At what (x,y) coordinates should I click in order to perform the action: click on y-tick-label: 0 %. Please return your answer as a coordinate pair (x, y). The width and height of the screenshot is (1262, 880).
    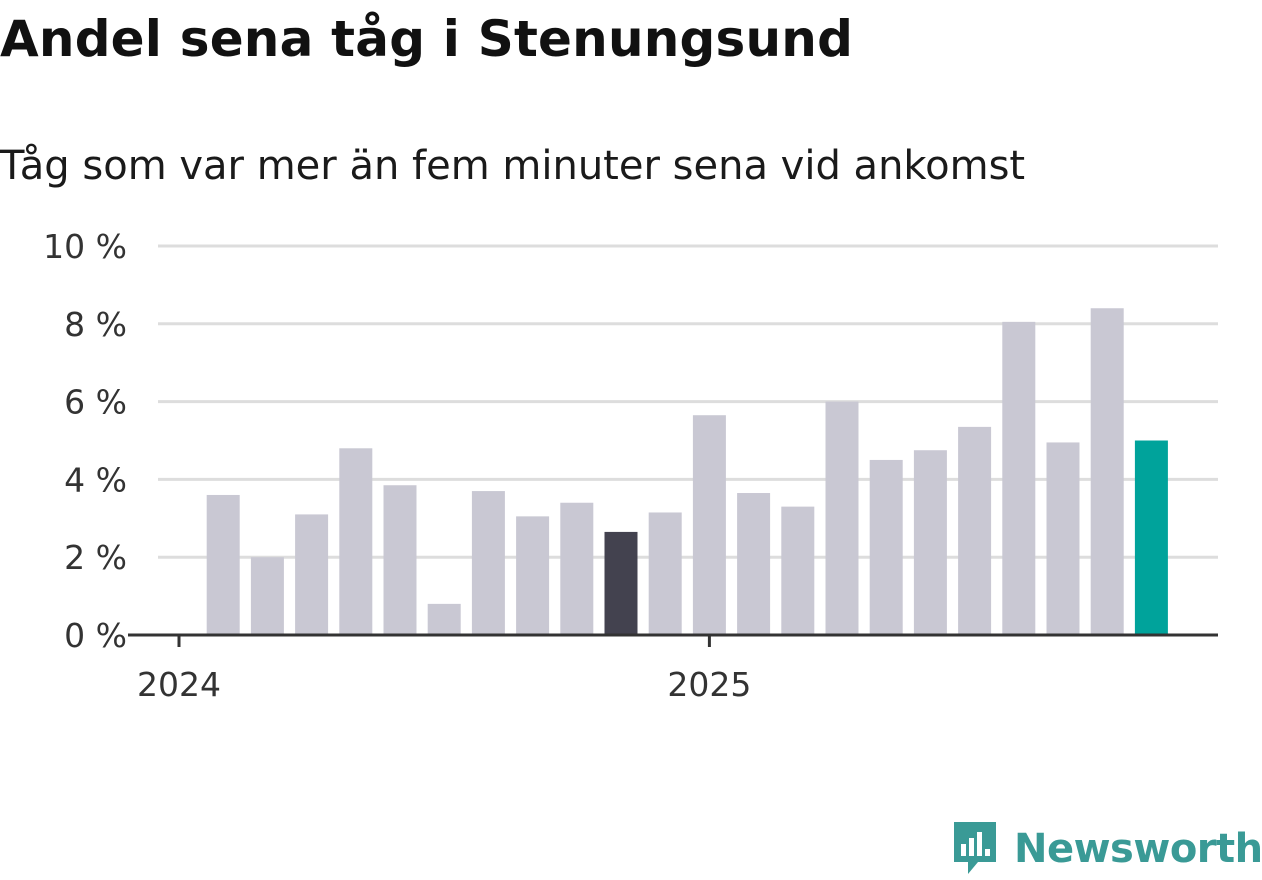
    Looking at the image, I should click on (95, 635).